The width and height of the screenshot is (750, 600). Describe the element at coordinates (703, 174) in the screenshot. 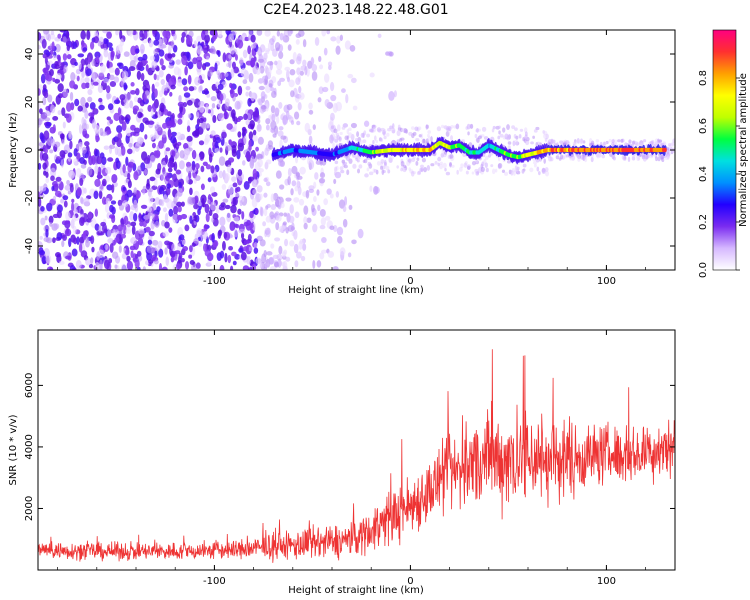

I see `colorbar-tick-label: 0.4` at that location.